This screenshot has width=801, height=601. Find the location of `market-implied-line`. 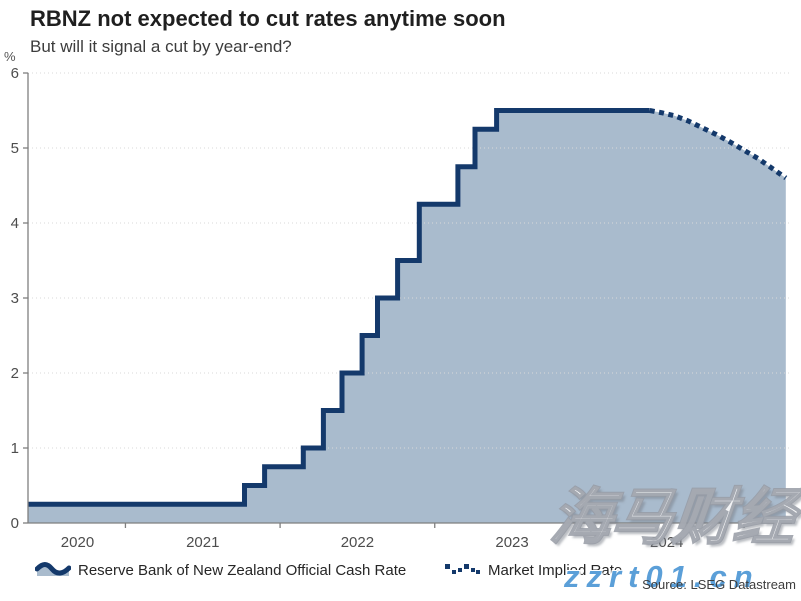

market-implied-line is located at coordinates (718, 144).